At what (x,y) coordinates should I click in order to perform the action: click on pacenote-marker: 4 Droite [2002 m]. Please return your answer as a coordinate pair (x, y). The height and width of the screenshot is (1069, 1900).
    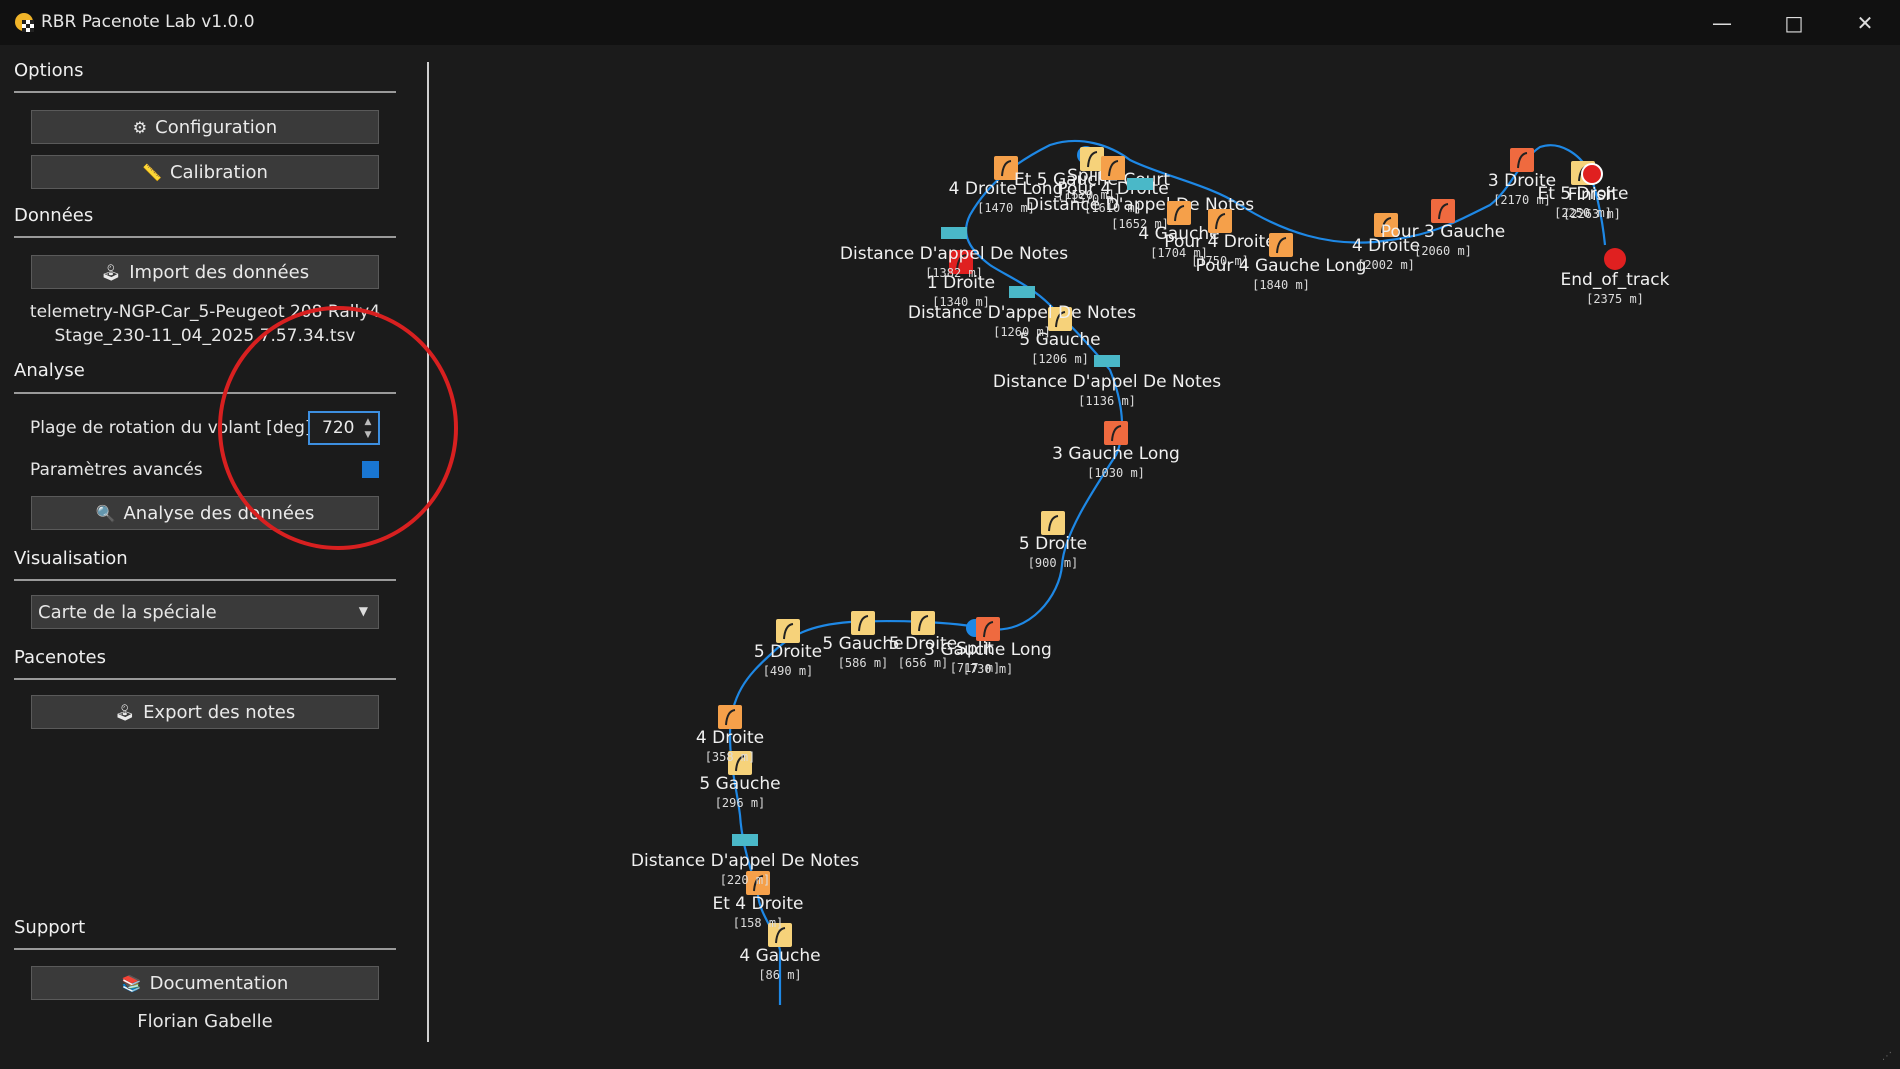
    Looking at the image, I should click on (1386, 242).